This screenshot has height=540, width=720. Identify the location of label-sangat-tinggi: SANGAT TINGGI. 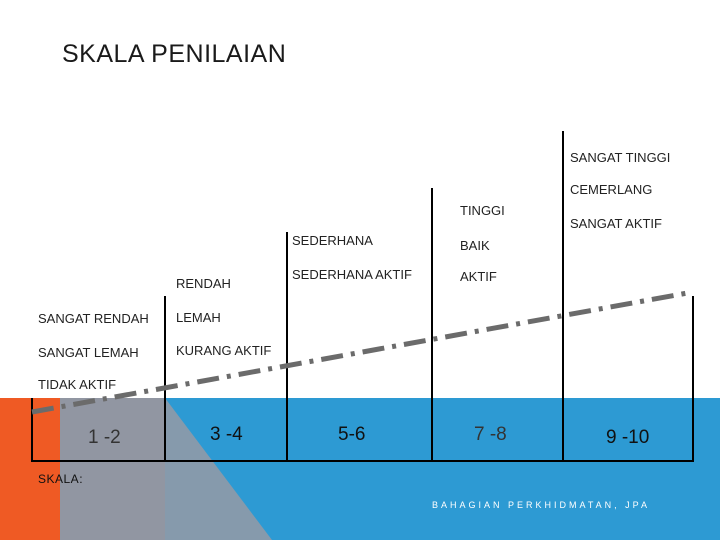
(620, 157).